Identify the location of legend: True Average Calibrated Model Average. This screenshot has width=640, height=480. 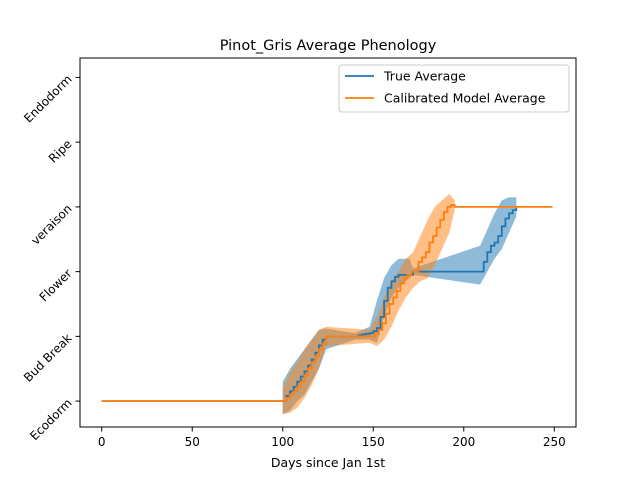
(454, 88).